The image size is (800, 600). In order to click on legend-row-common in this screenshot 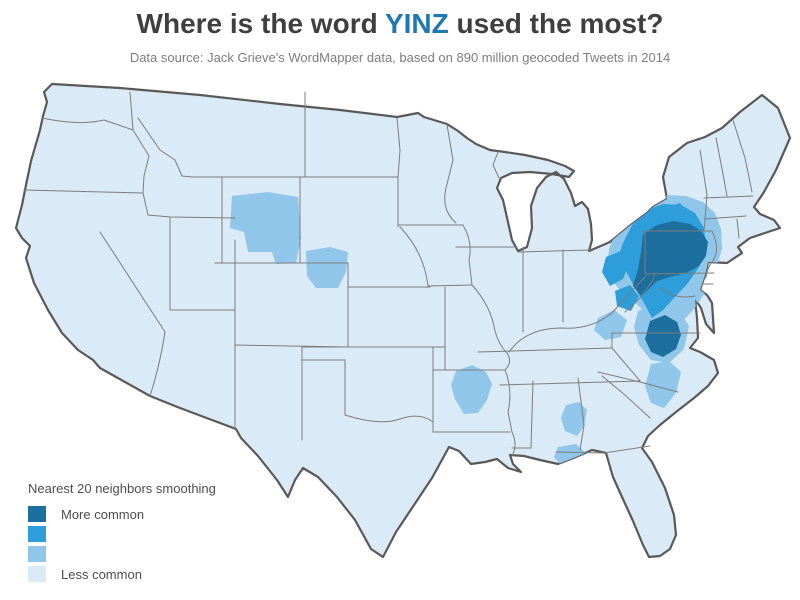, I will do `click(122, 534)`.